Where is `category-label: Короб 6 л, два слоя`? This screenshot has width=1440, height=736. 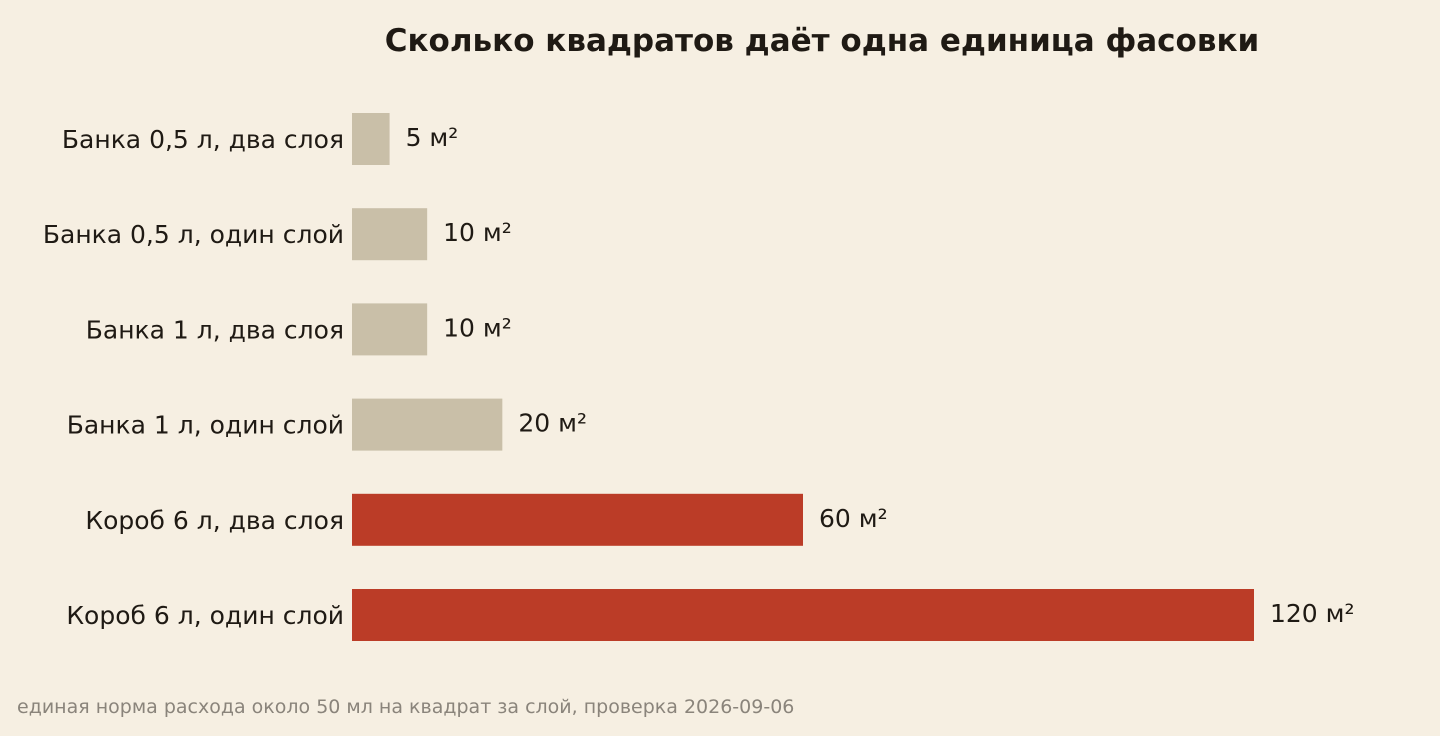 category-label: Короб 6 л, два слоя is located at coordinates (214, 520).